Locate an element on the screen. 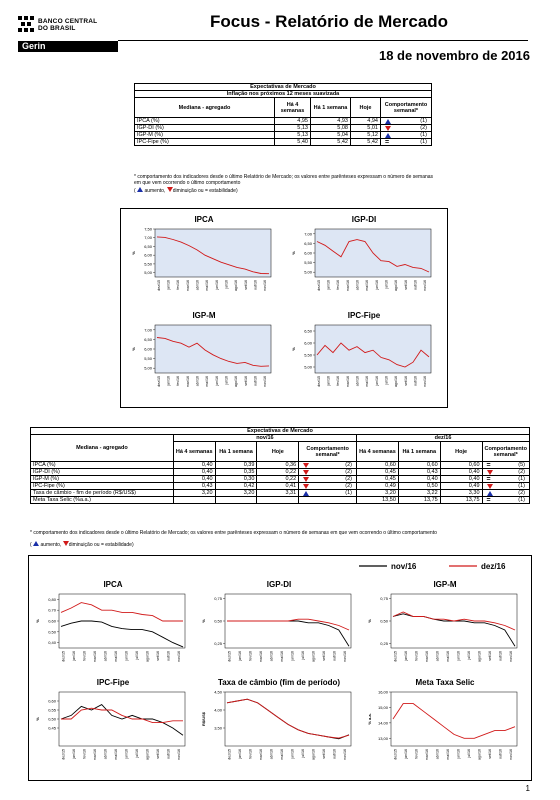  value-today: 5,42 is located at coordinates (365, 142).